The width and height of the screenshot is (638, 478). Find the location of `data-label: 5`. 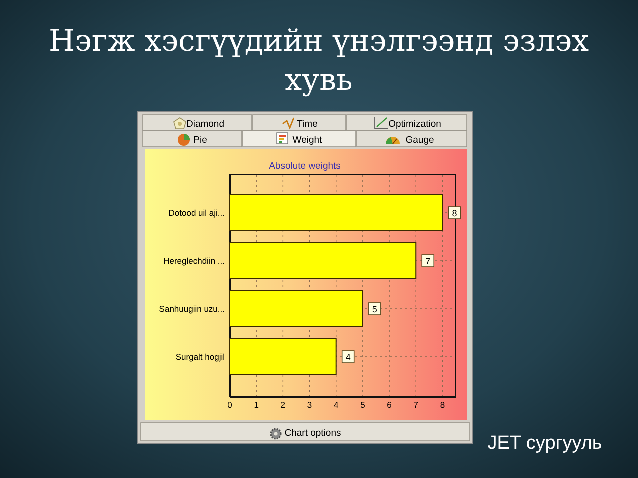

data-label: 5 is located at coordinates (375, 309).